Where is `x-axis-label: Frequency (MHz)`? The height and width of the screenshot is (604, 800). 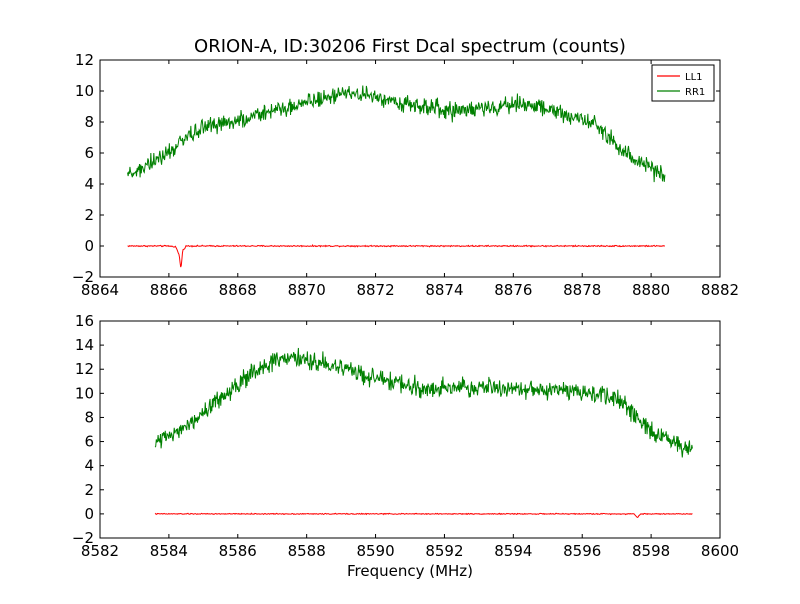 x-axis-label: Frequency (MHz) is located at coordinates (410, 571).